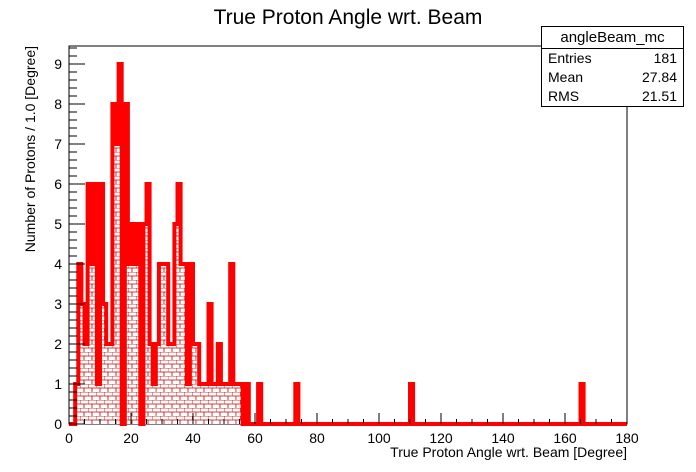 The height and width of the screenshot is (472, 696). Describe the element at coordinates (659, 77) in the screenshot. I see `stats-value: 27.84` at that location.